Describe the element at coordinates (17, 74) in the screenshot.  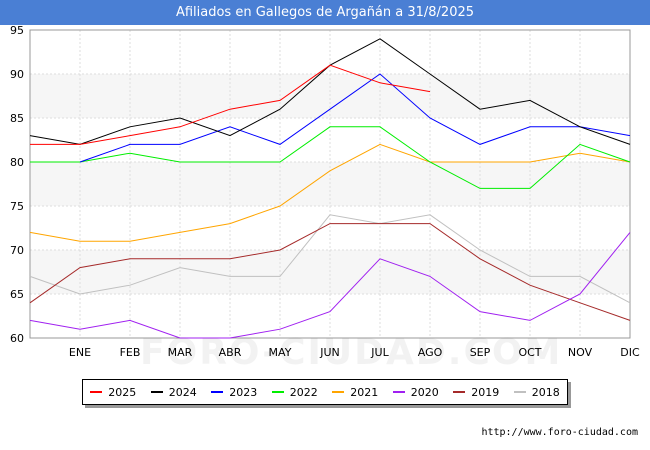
I see `y-tick-label: 90` at that location.